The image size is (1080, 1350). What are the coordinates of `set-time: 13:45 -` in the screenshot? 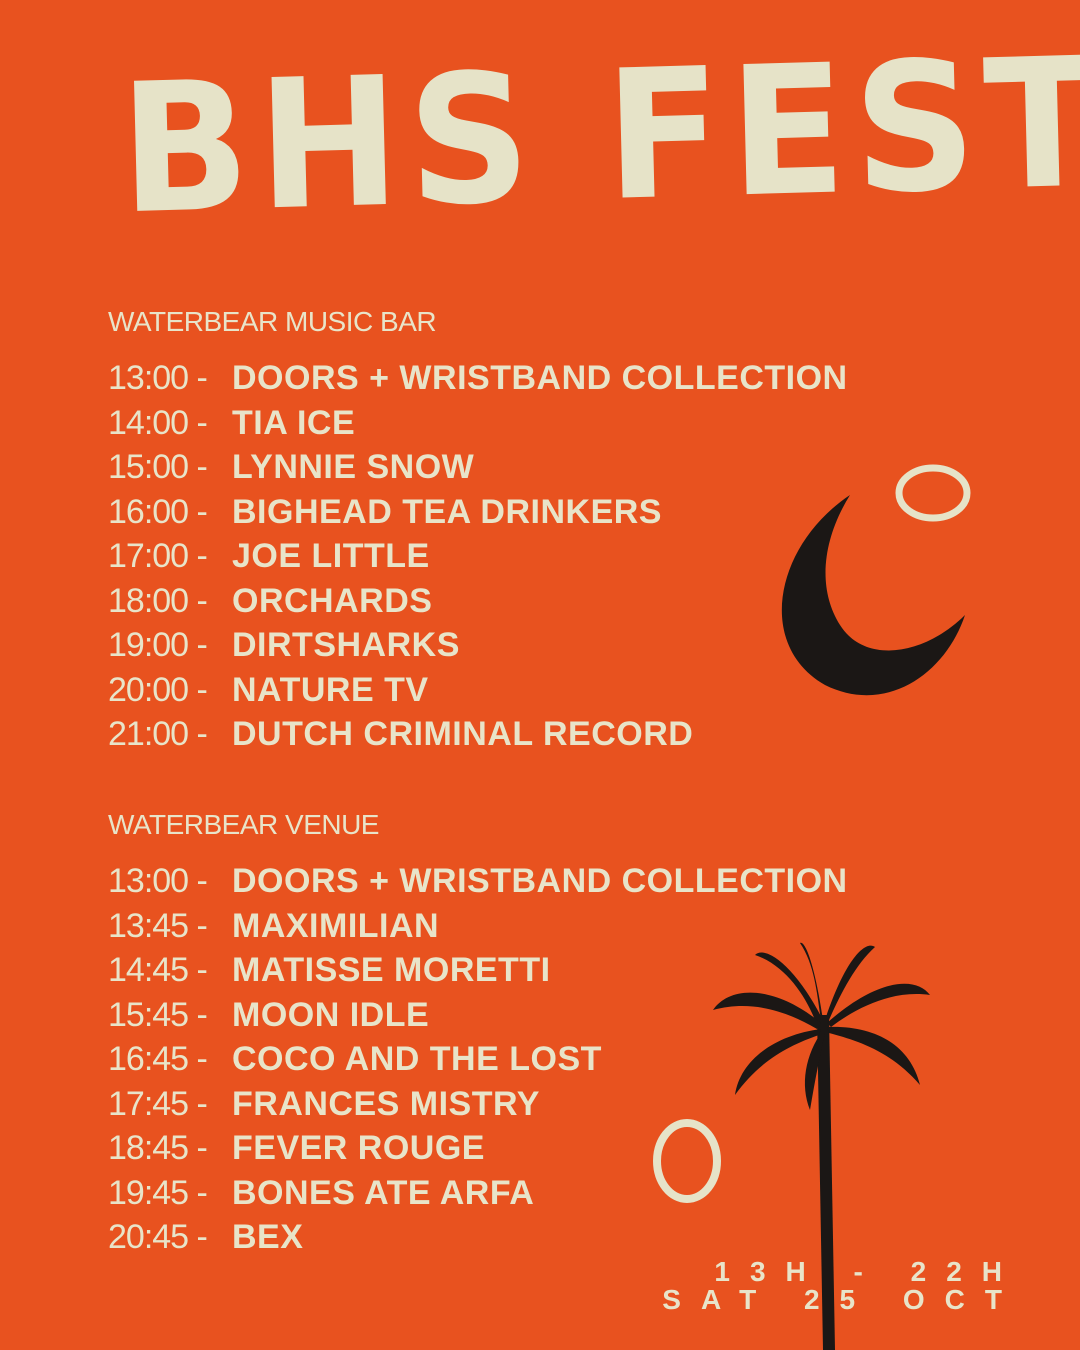 It's located at (158, 925).